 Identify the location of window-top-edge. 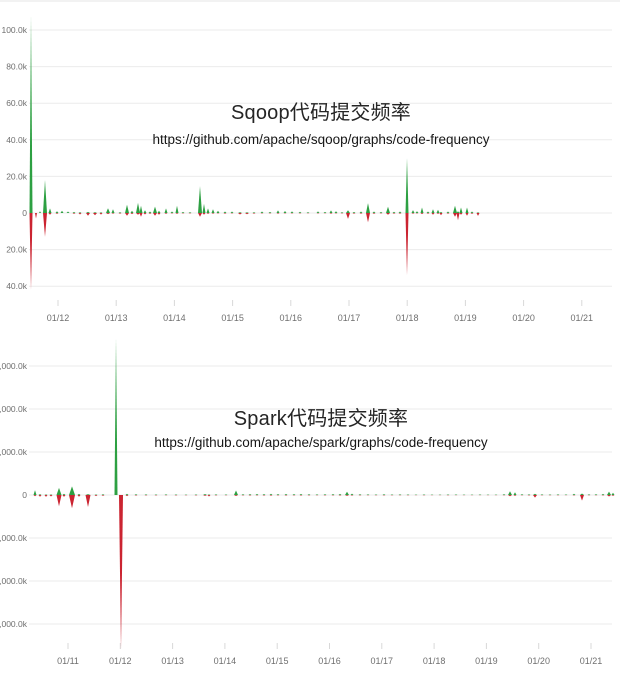
(310, 1).